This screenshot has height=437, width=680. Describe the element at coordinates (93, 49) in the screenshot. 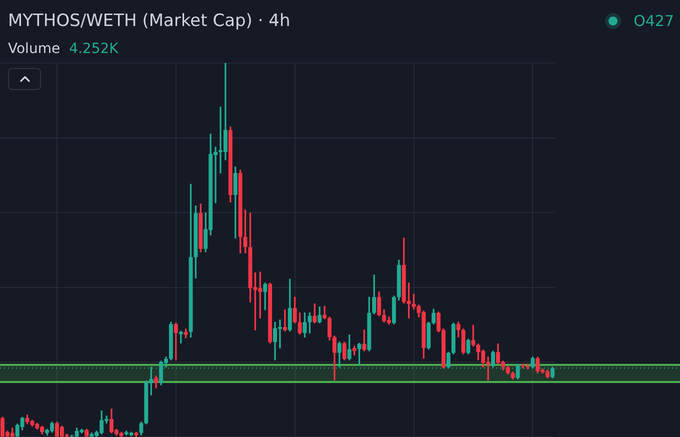

I see `text: 4.252K` at that location.